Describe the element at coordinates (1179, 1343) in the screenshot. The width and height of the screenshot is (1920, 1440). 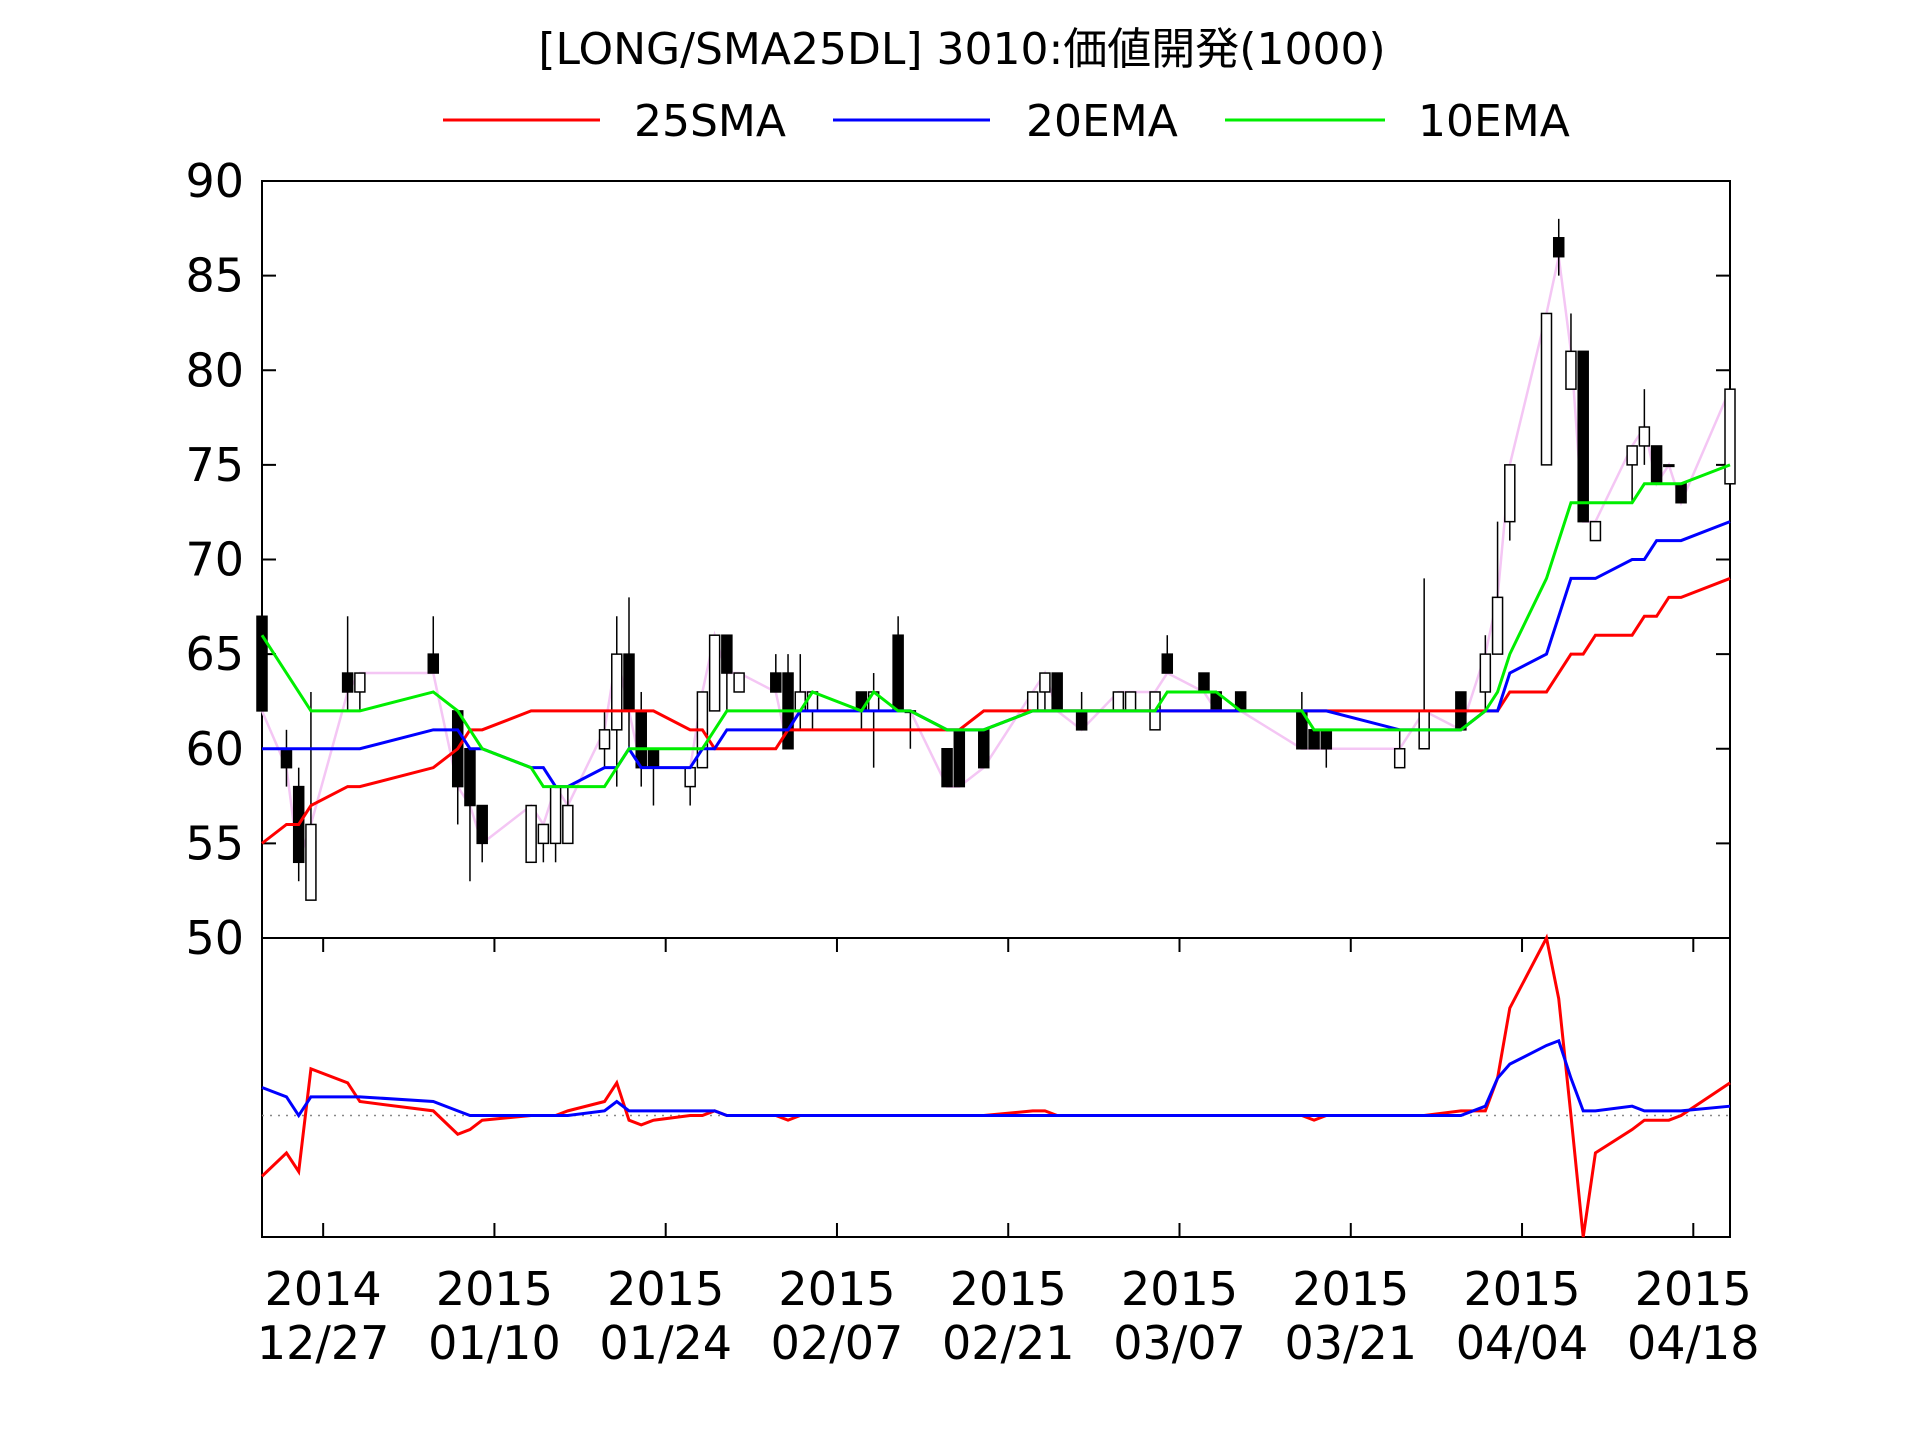
I see `x-tick-label: 03/07` at that location.